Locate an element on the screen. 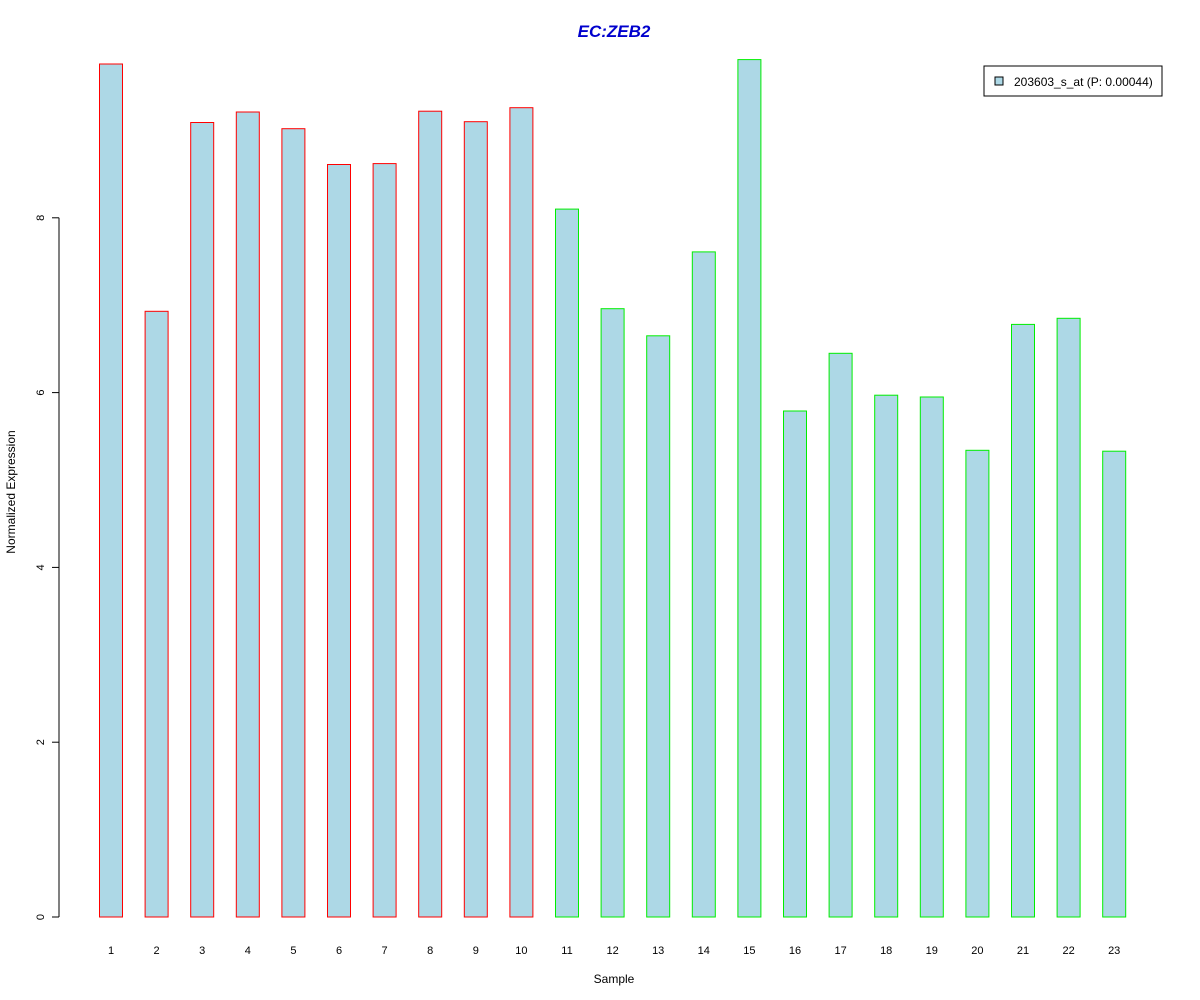 The image size is (1200, 1000). x-tick-labels: 1 2 3 4 5 6 7 8 9 10 11 12 13 14 15 16 17 18 19 20 21 22 23 is located at coordinates (614, 951).